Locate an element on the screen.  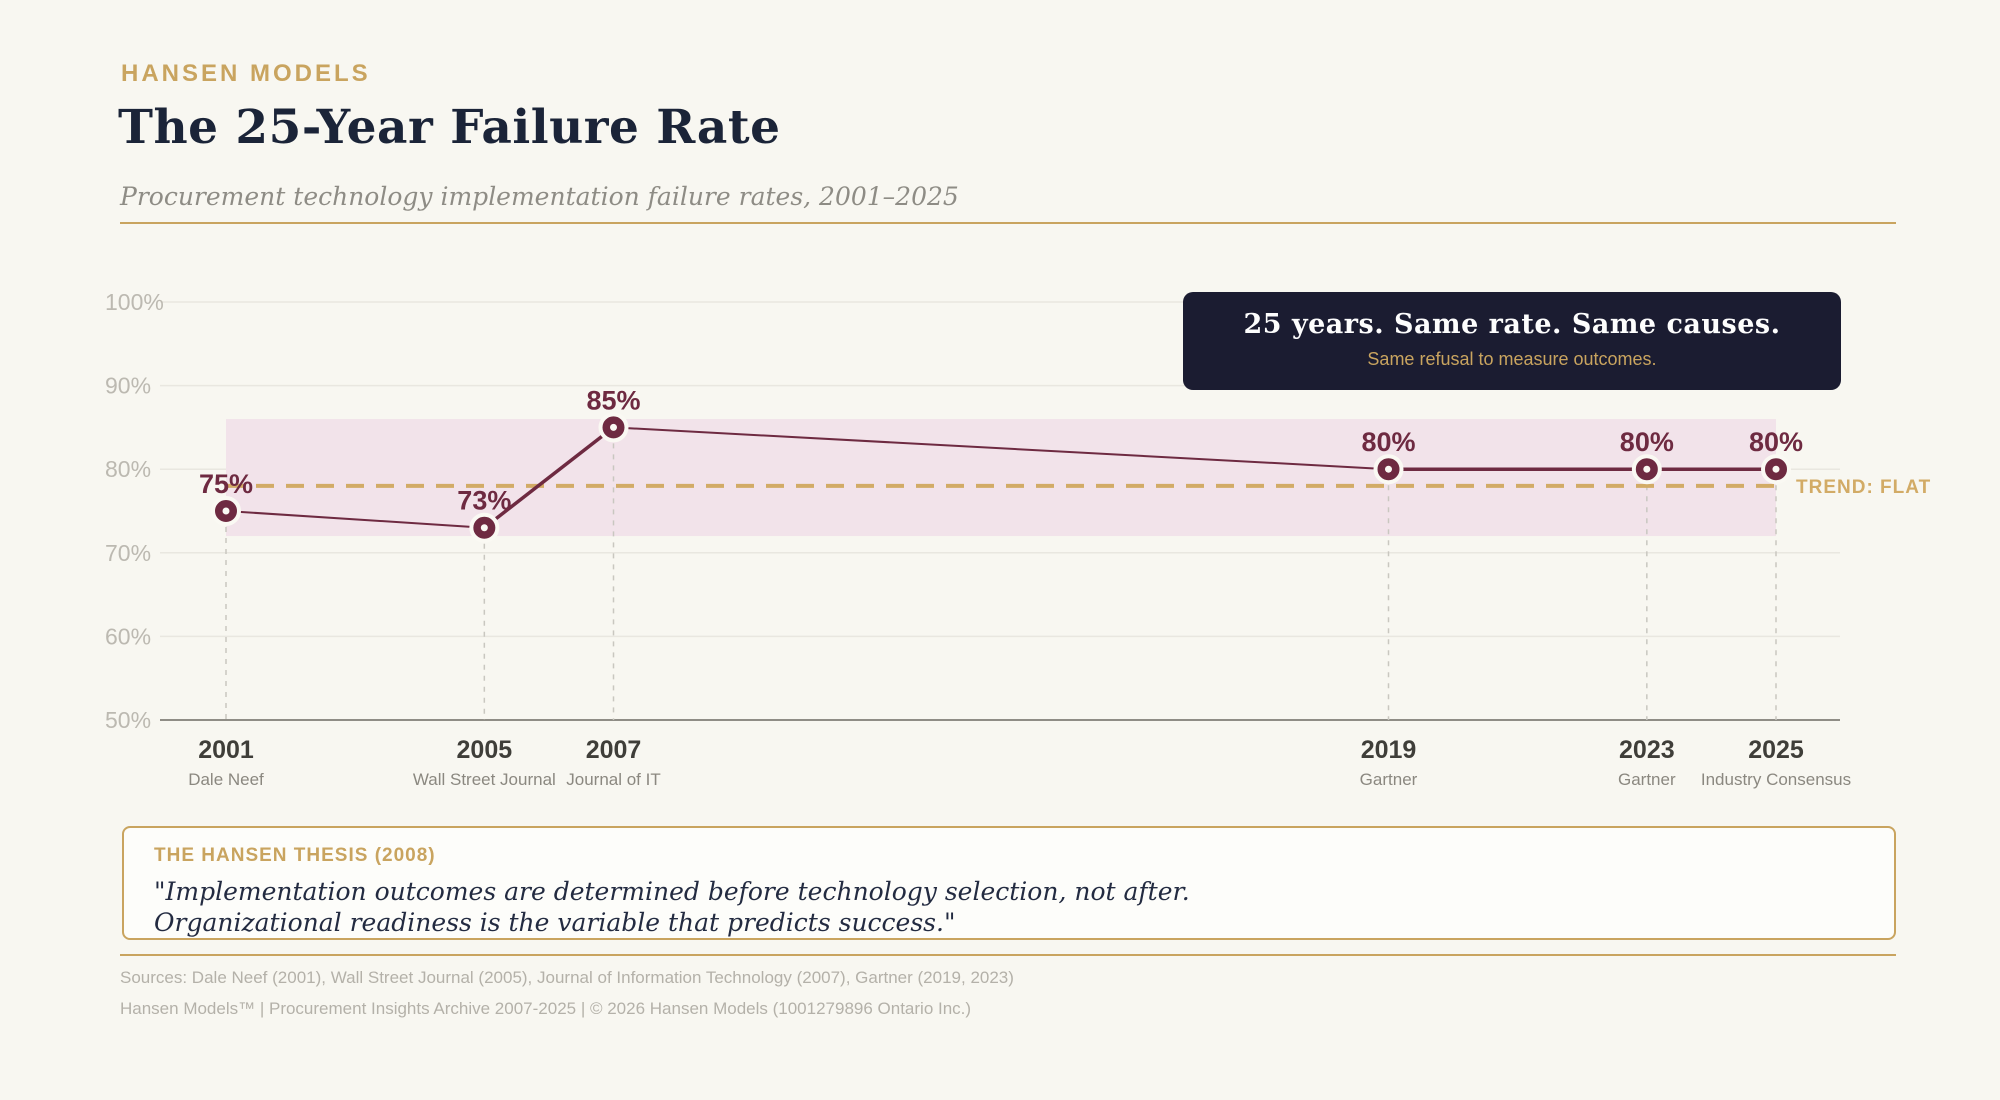
x-tick-year: 2007 is located at coordinates (614, 750).